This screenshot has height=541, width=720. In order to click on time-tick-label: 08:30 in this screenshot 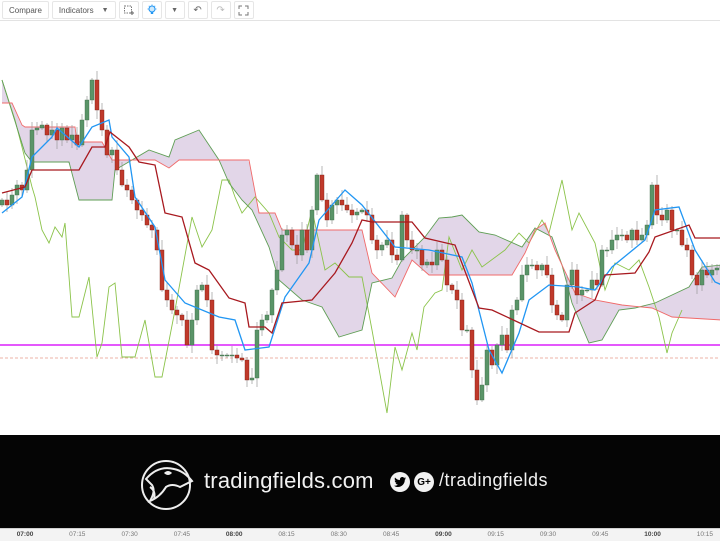, I will do `click(338, 534)`.